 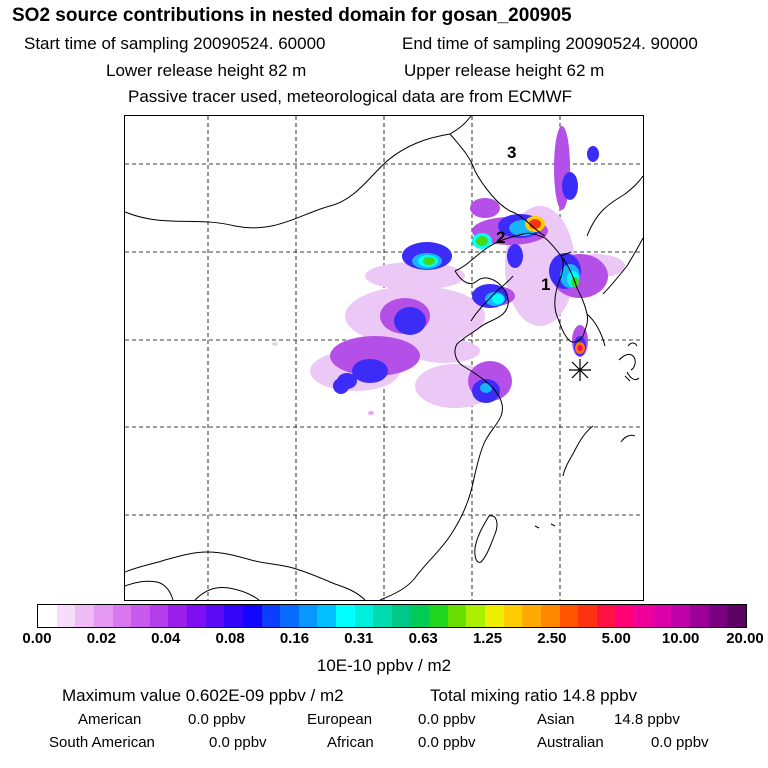 I want to click on contrib-value-european: 0.0 ppbv, so click(x=447, y=719).